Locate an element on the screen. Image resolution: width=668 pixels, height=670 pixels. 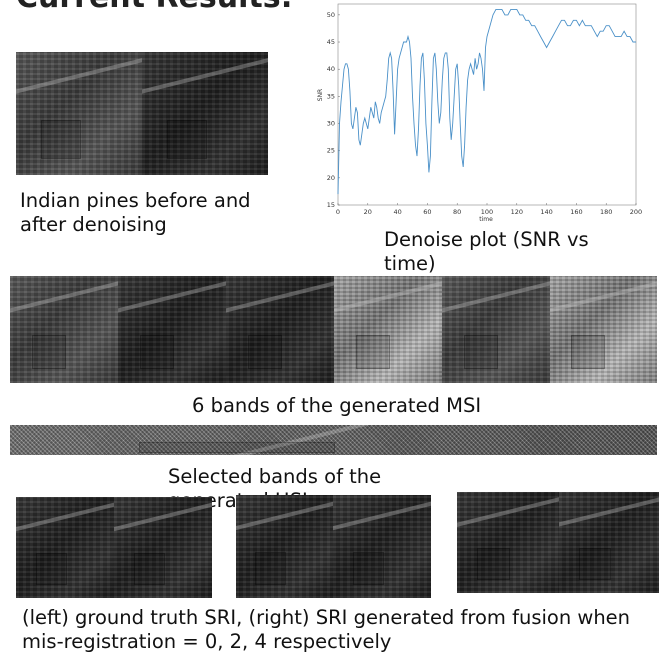
y-tick-label: 25 is located at coordinates (331, 151).